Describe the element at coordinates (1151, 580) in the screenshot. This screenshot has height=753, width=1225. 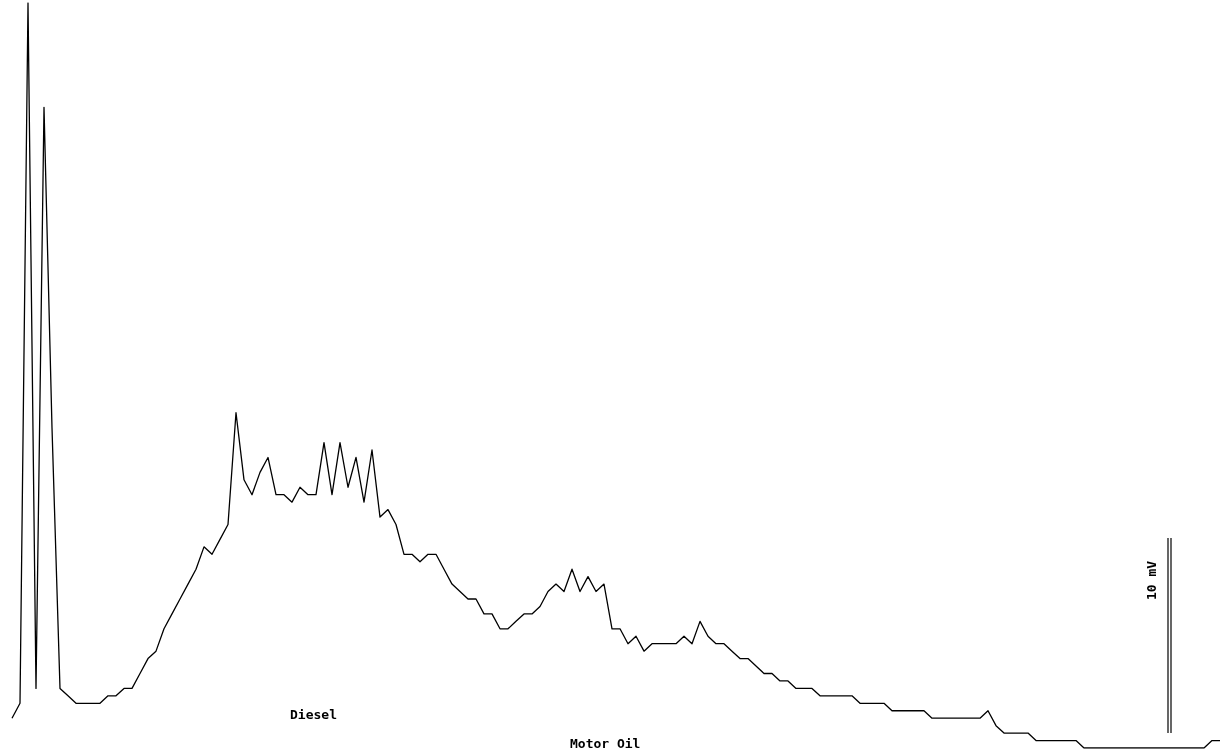
I see `annotation: 10 mV` at that location.